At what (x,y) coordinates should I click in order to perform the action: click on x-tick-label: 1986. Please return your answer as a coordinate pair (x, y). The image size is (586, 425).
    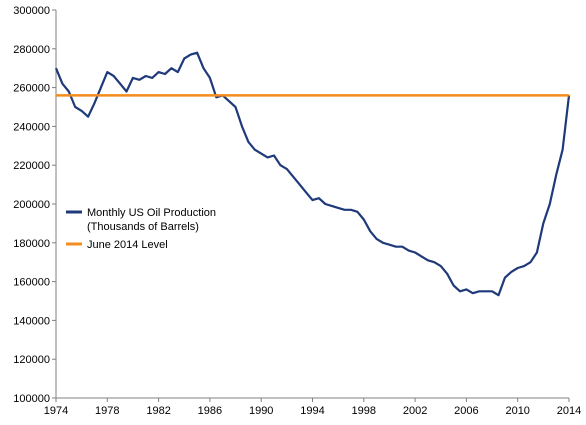
    Looking at the image, I should click on (210, 411).